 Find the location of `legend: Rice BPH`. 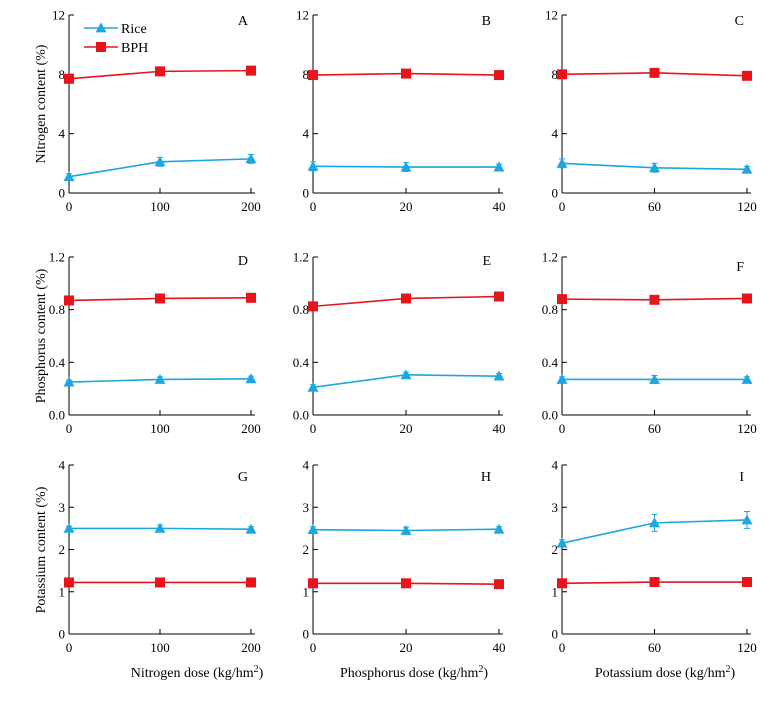

legend: Rice BPH is located at coordinates (116, 39).